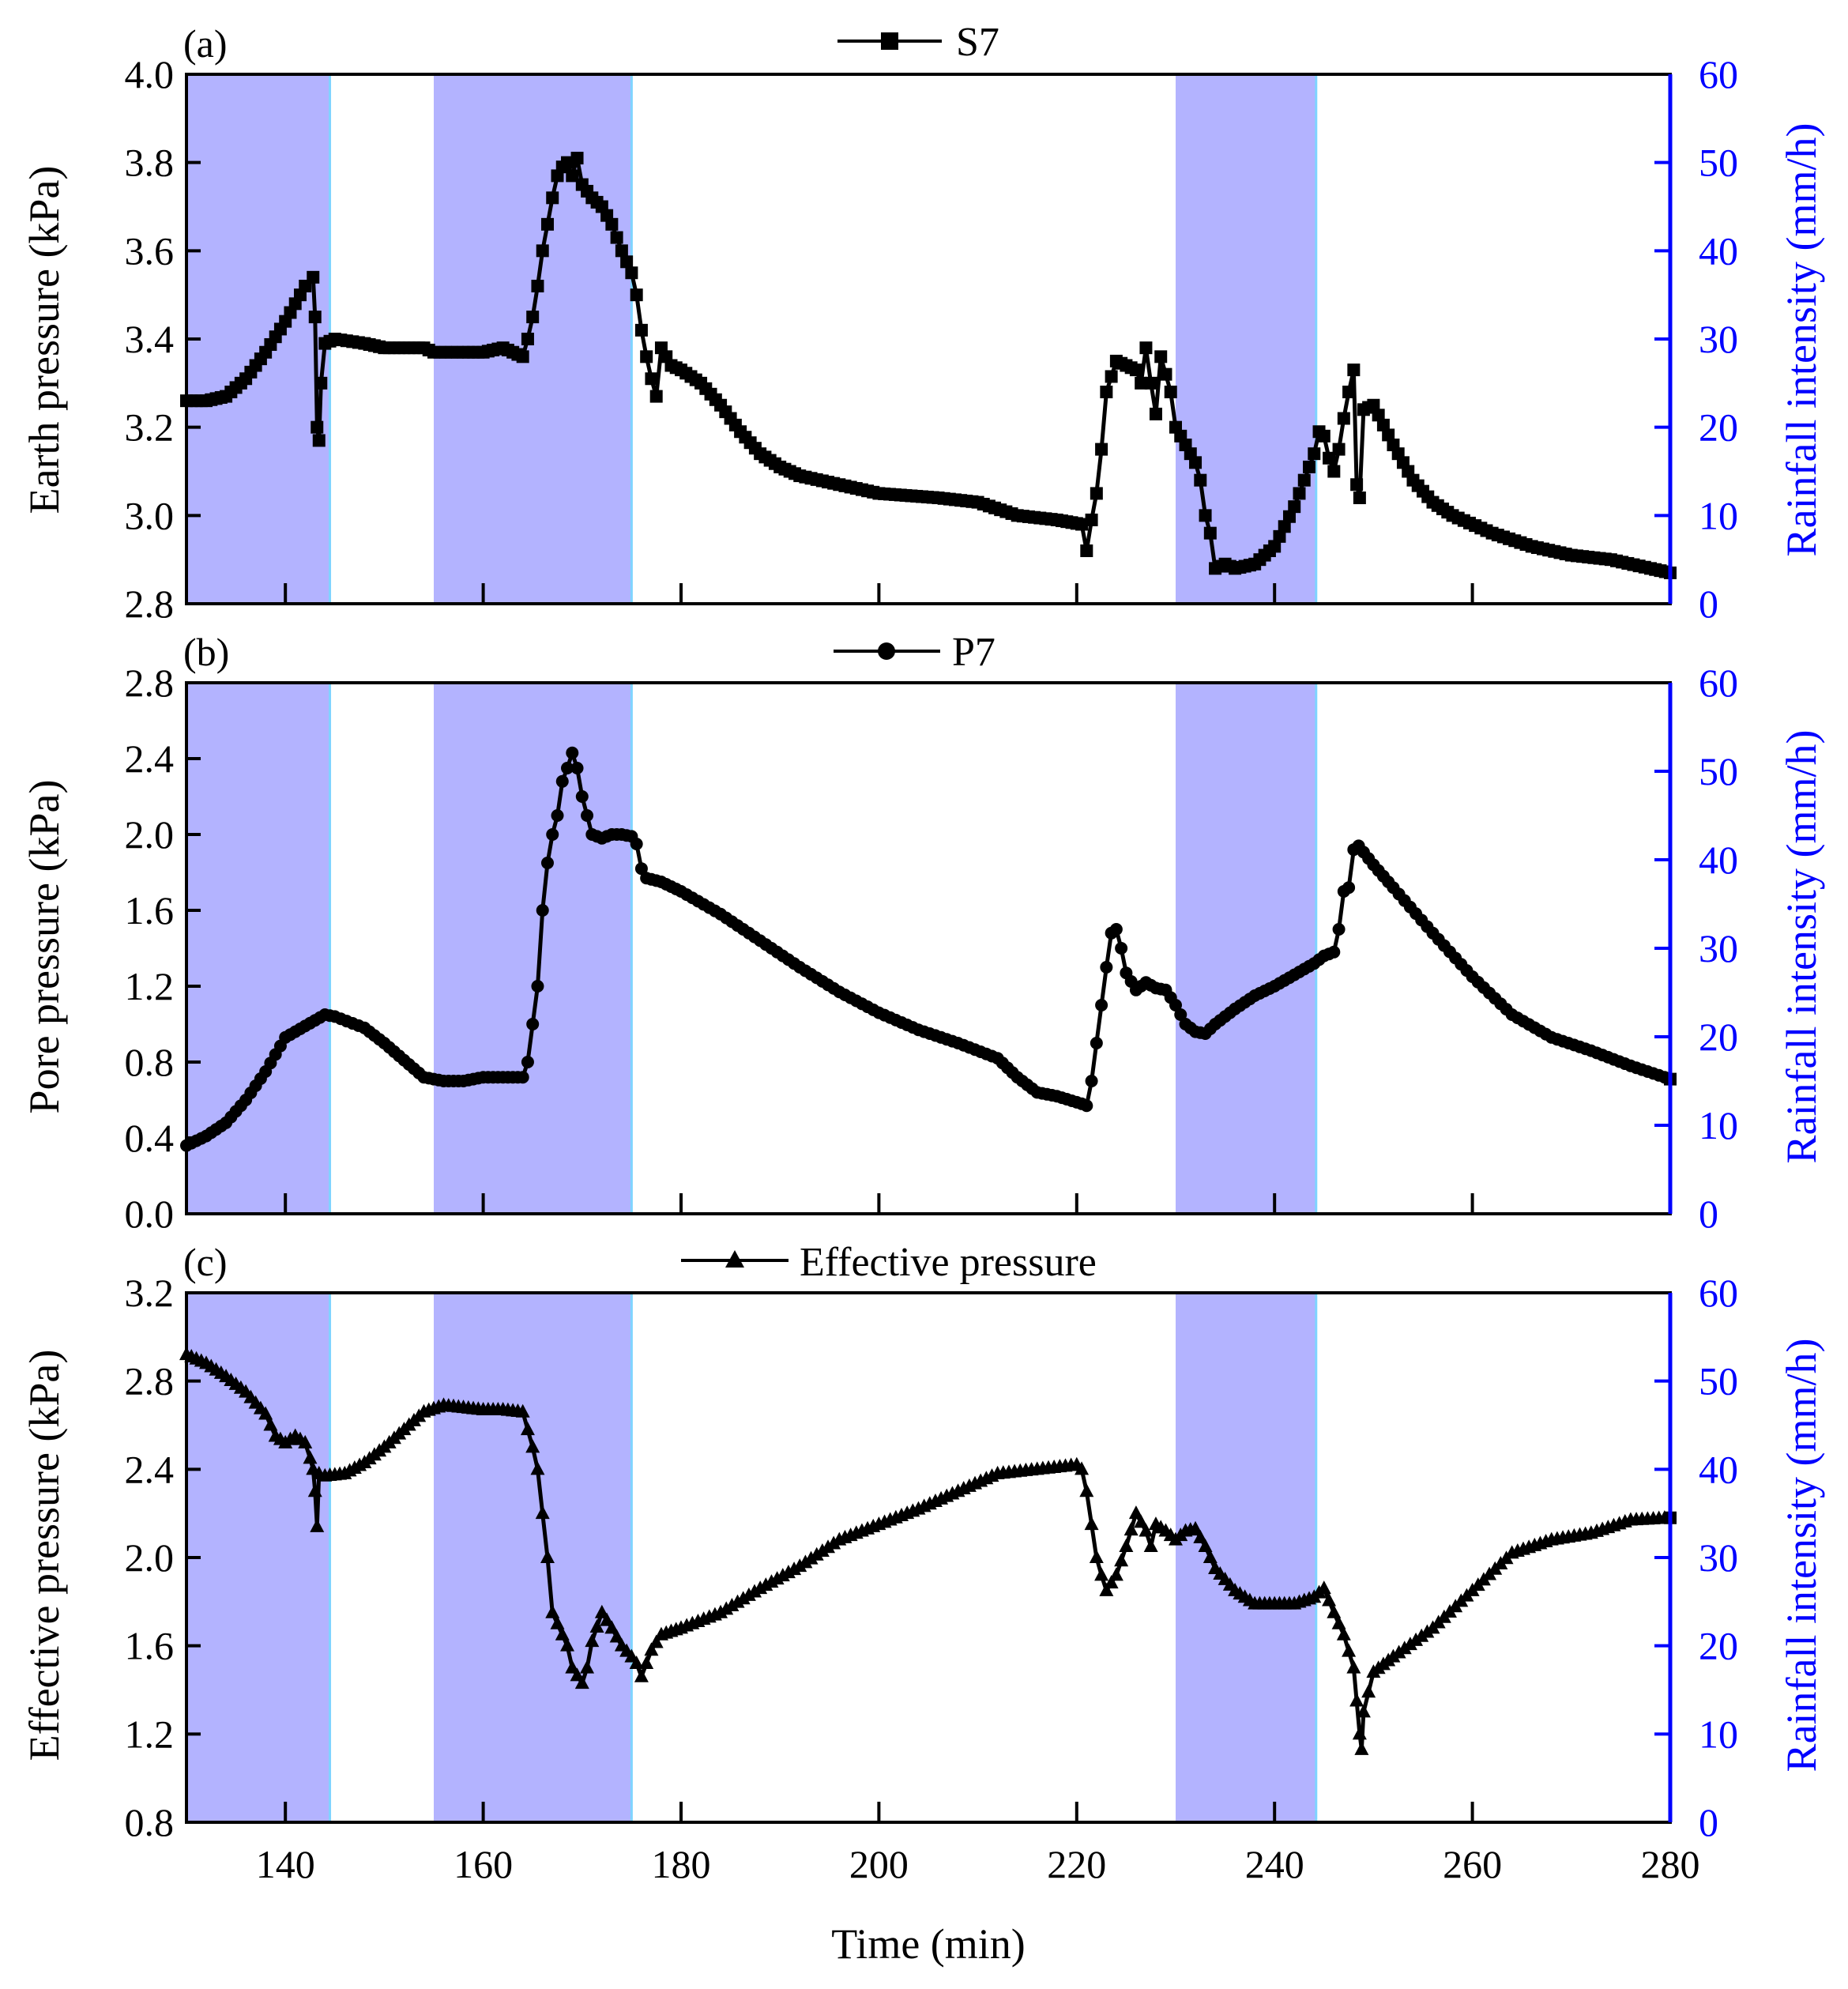  Describe the element at coordinates (150, 1214) in the screenshot. I see `y-tick-label-left-b: 0.0` at that location.